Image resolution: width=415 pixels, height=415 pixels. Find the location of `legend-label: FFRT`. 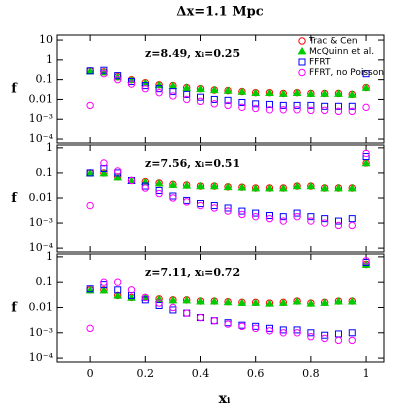

legend-label: FFRT is located at coordinates (320, 63).